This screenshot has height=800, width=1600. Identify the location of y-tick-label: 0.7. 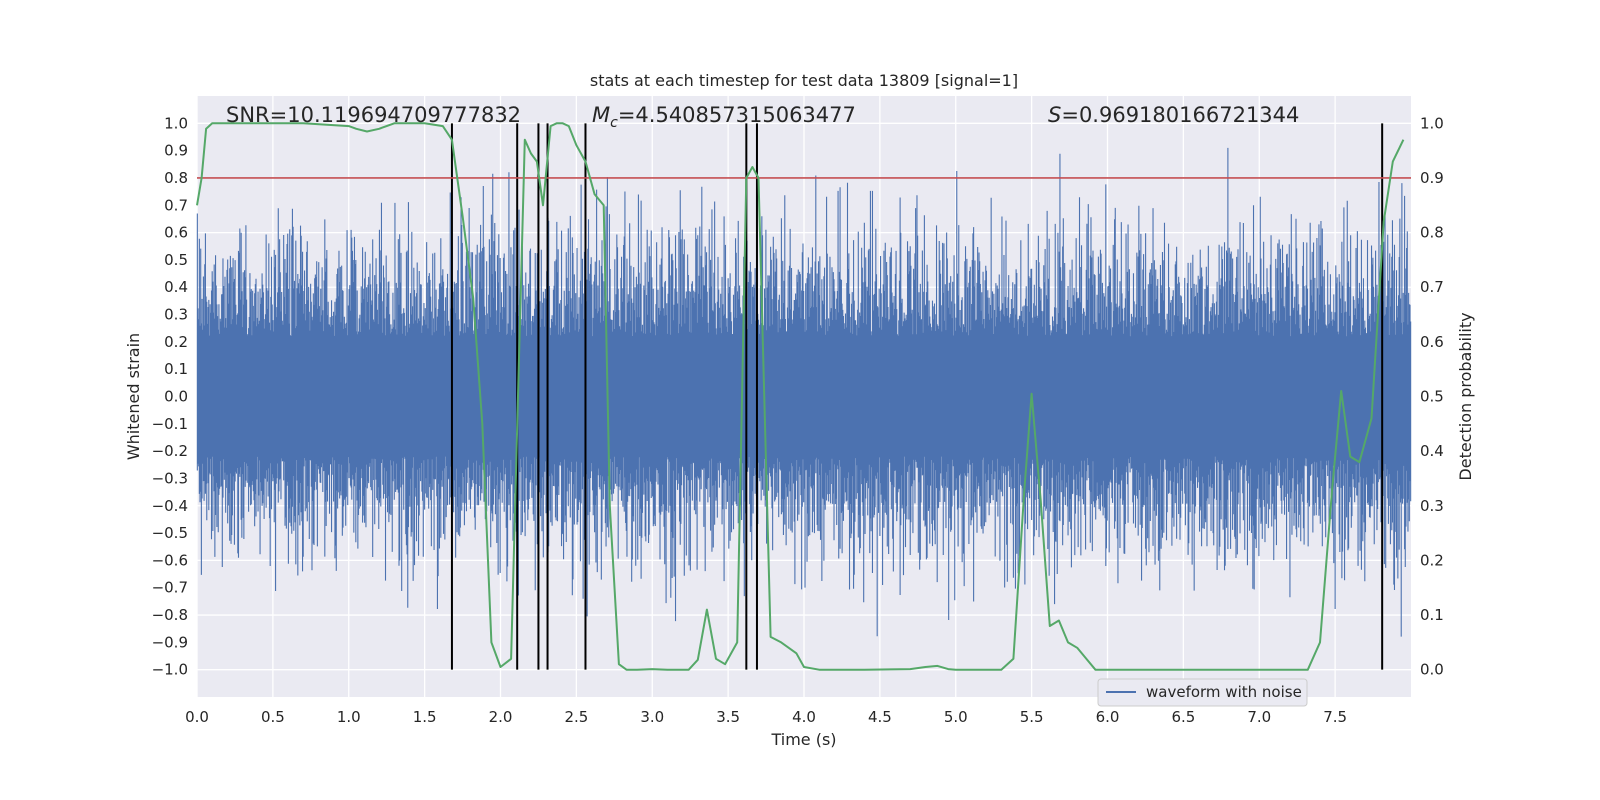
(176, 205).